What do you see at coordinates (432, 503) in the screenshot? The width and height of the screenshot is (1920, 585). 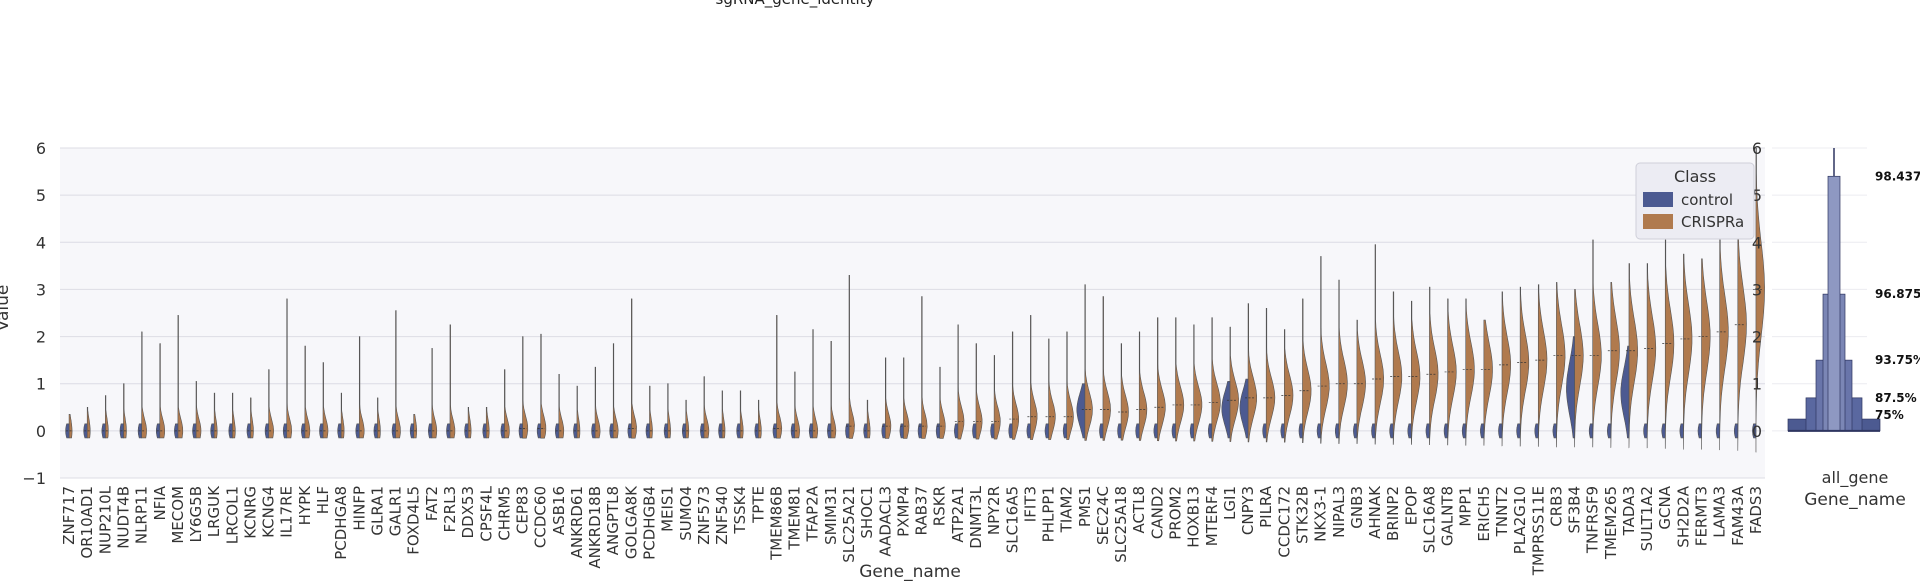 I see `x-tick-label: FAT2` at bounding box center [432, 503].